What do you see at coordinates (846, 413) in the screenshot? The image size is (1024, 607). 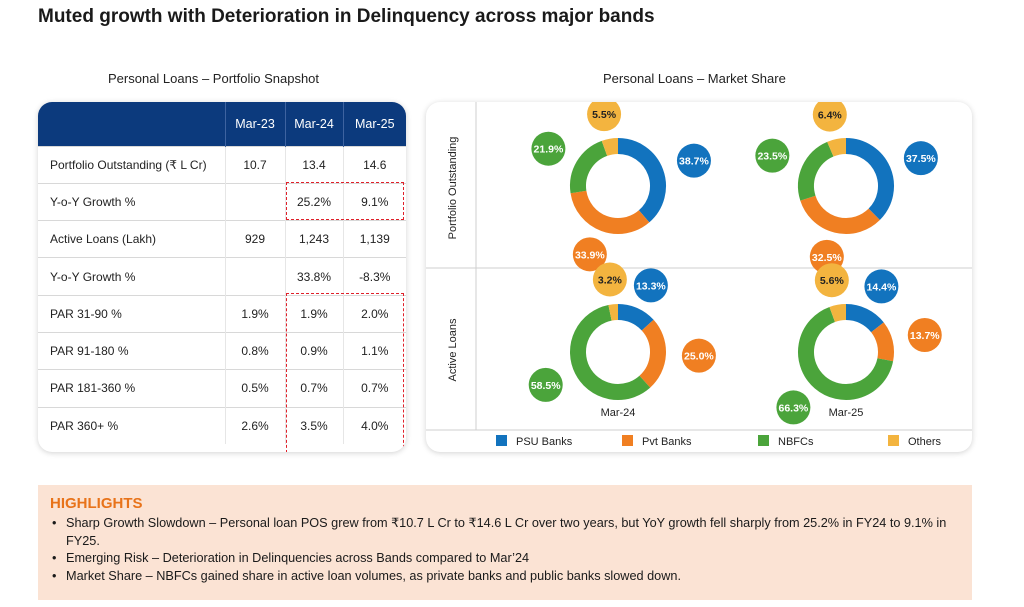 I see `col-label: Mar-25` at bounding box center [846, 413].